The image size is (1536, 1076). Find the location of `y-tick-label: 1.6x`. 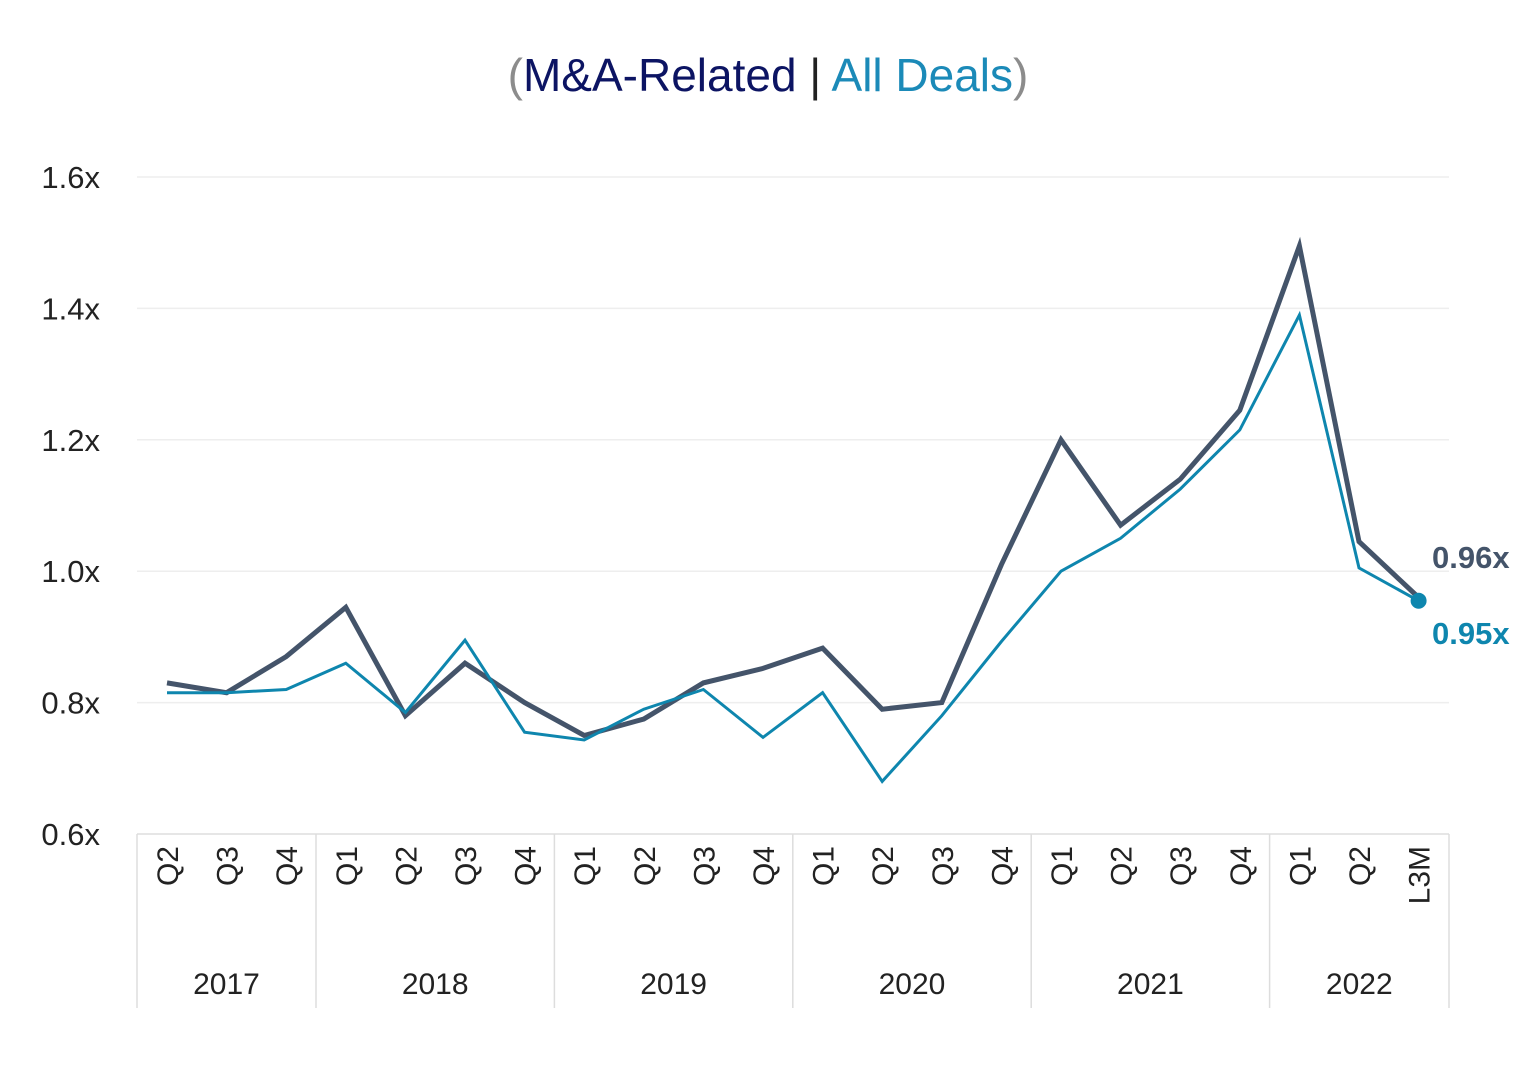

y-tick-label: 1.6x is located at coordinates (70, 177).